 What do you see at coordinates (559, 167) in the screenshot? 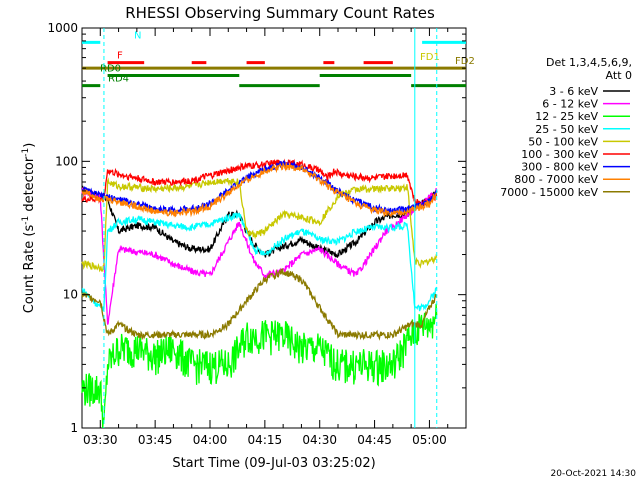
I see `legend-label: 300 - 800 keV` at bounding box center [559, 167].